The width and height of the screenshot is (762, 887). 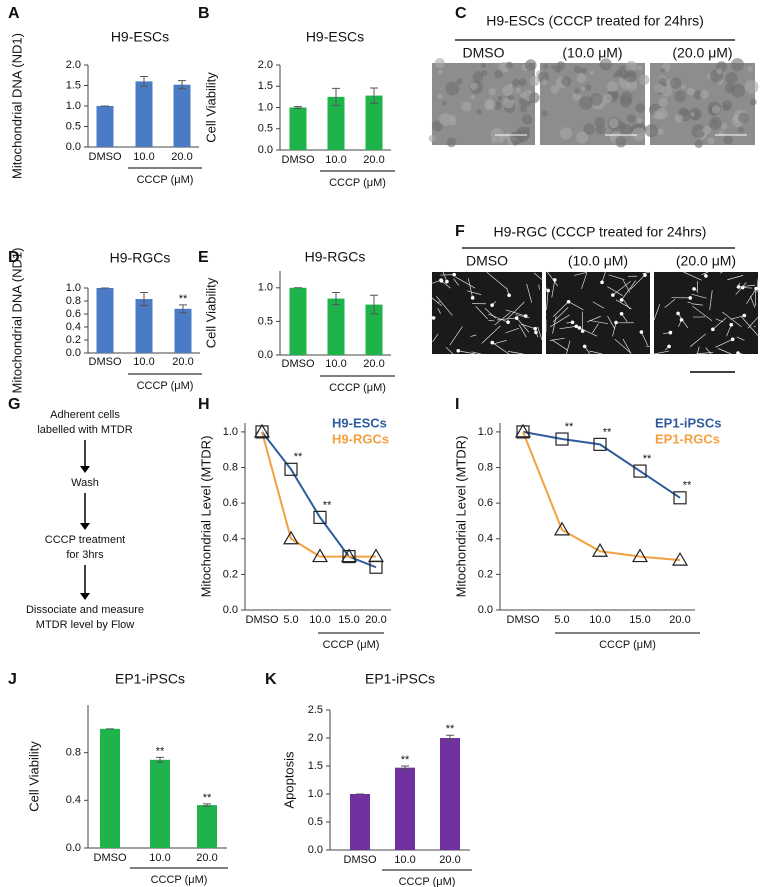 I want to click on micrograph, so click(x=706, y=313).